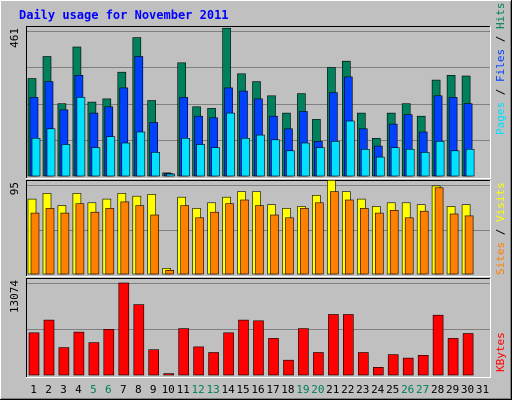 The width and height of the screenshot is (512, 404). What do you see at coordinates (123, 389) in the screenshot?
I see `x-tick-day-7: 7` at bounding box center [123, 389].